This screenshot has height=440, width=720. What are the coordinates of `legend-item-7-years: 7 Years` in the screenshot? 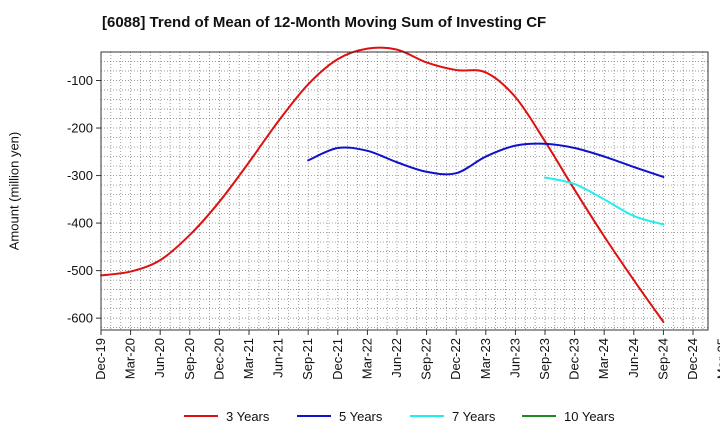 It's located at (452, 416).